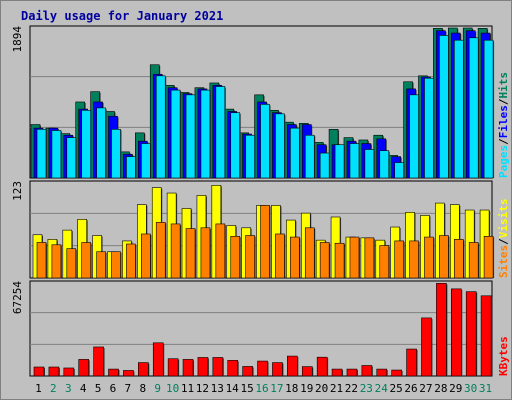 This screenshot has height=401, width=512. I want to click on x-tick-label: 15, so click(246, 388).